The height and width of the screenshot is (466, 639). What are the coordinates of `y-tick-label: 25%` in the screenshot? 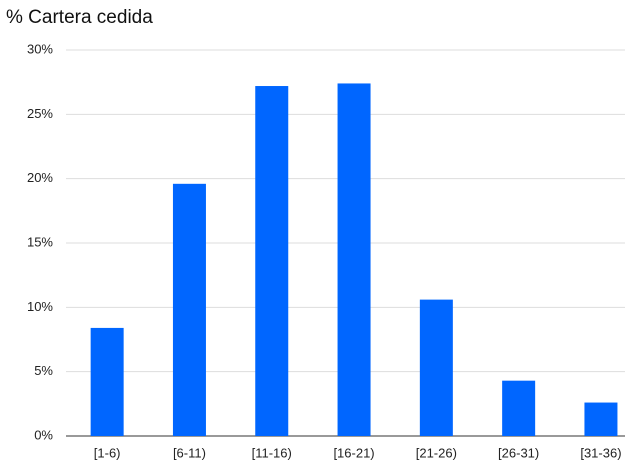 It's located at (40, 113).